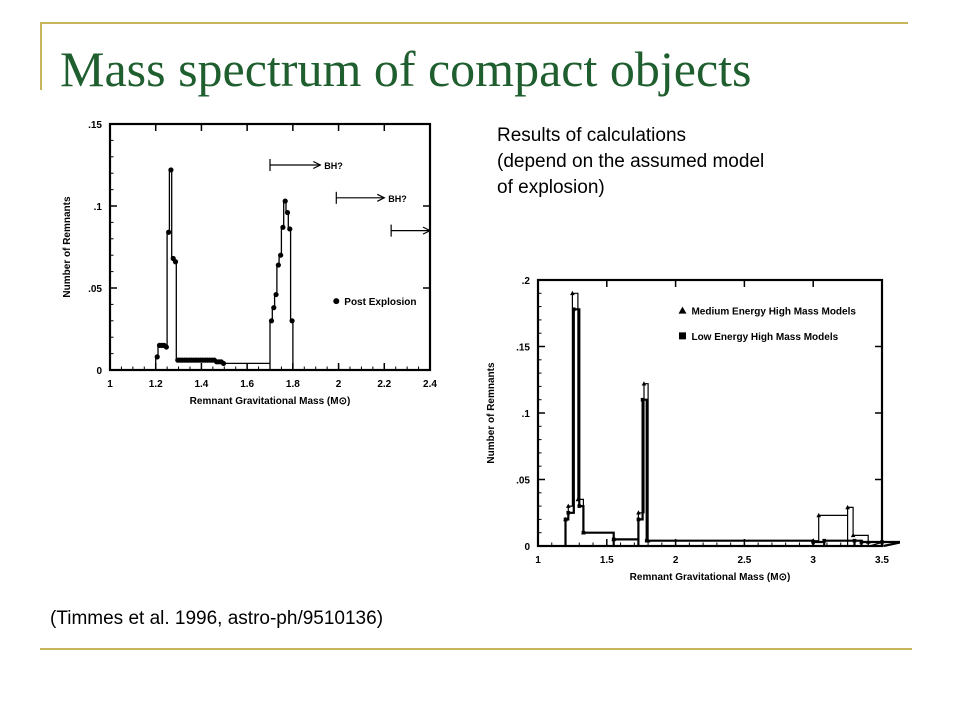 The height and width of the screenshot is (720, 960). What do you see at coordinates (384, 384) in the screenshot?
I see `x-tick-label: 2.2` at bounding box center [384, 384].